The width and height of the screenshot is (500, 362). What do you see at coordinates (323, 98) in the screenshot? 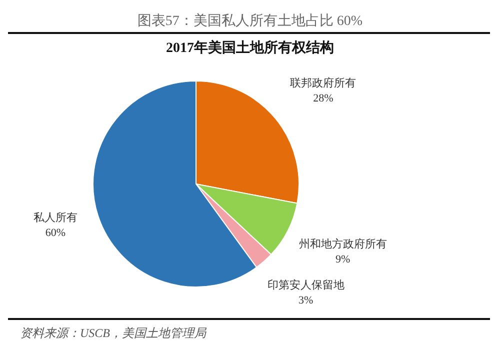
I see `data-label: 28%` at bounding box center [323, 98].